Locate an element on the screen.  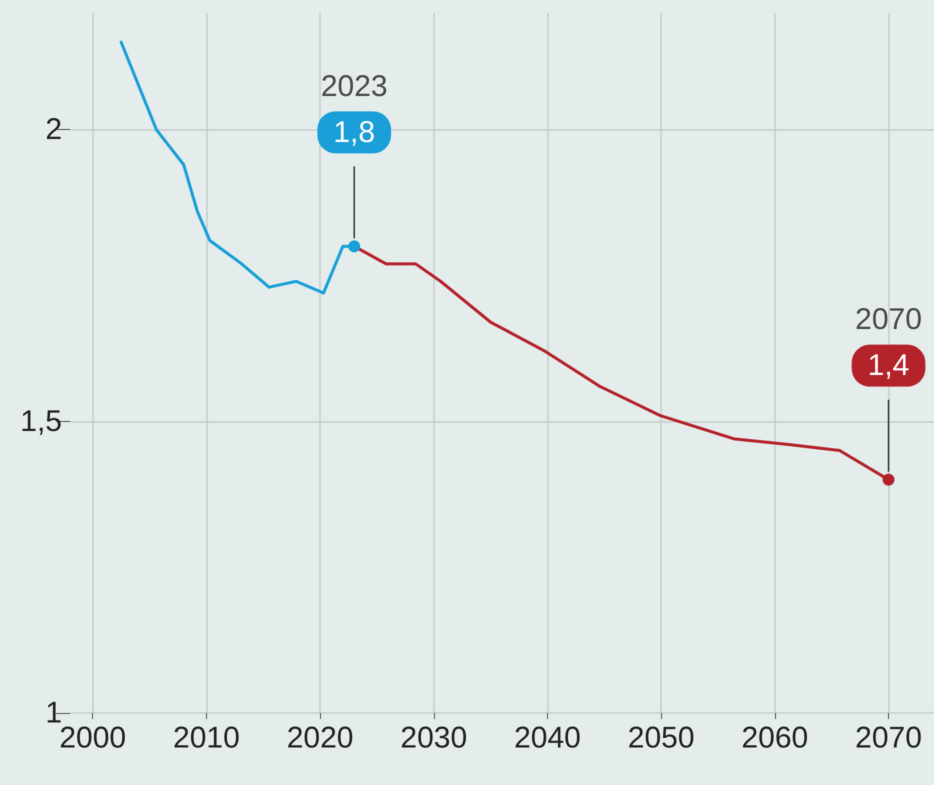
y-tick-label: 1,5 is located at coordinates (41, 421).